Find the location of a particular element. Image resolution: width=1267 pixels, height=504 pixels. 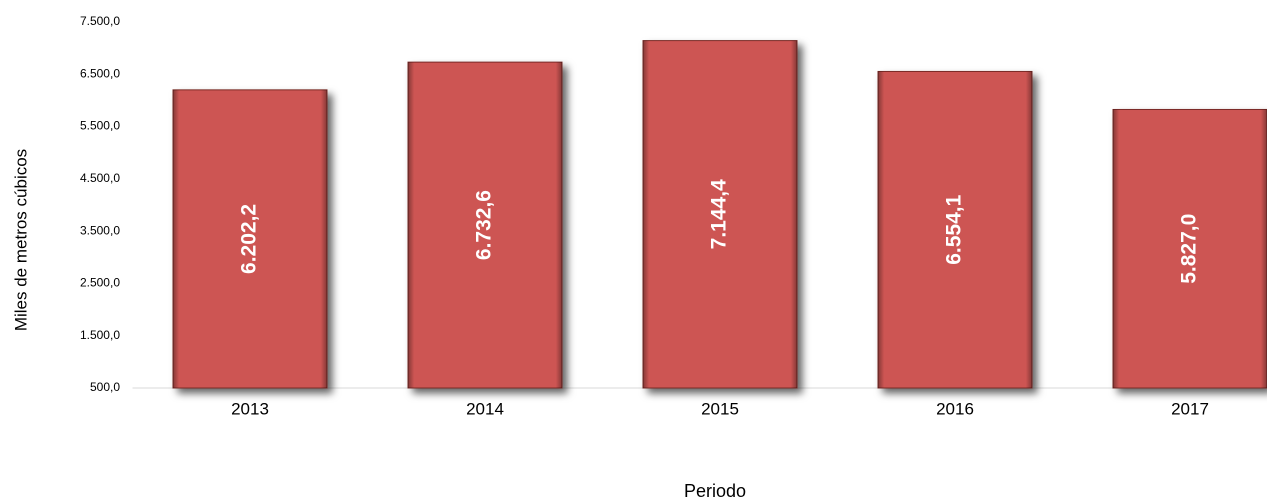

value-label: 5.827,0 is located at coordinates (1189, 249).